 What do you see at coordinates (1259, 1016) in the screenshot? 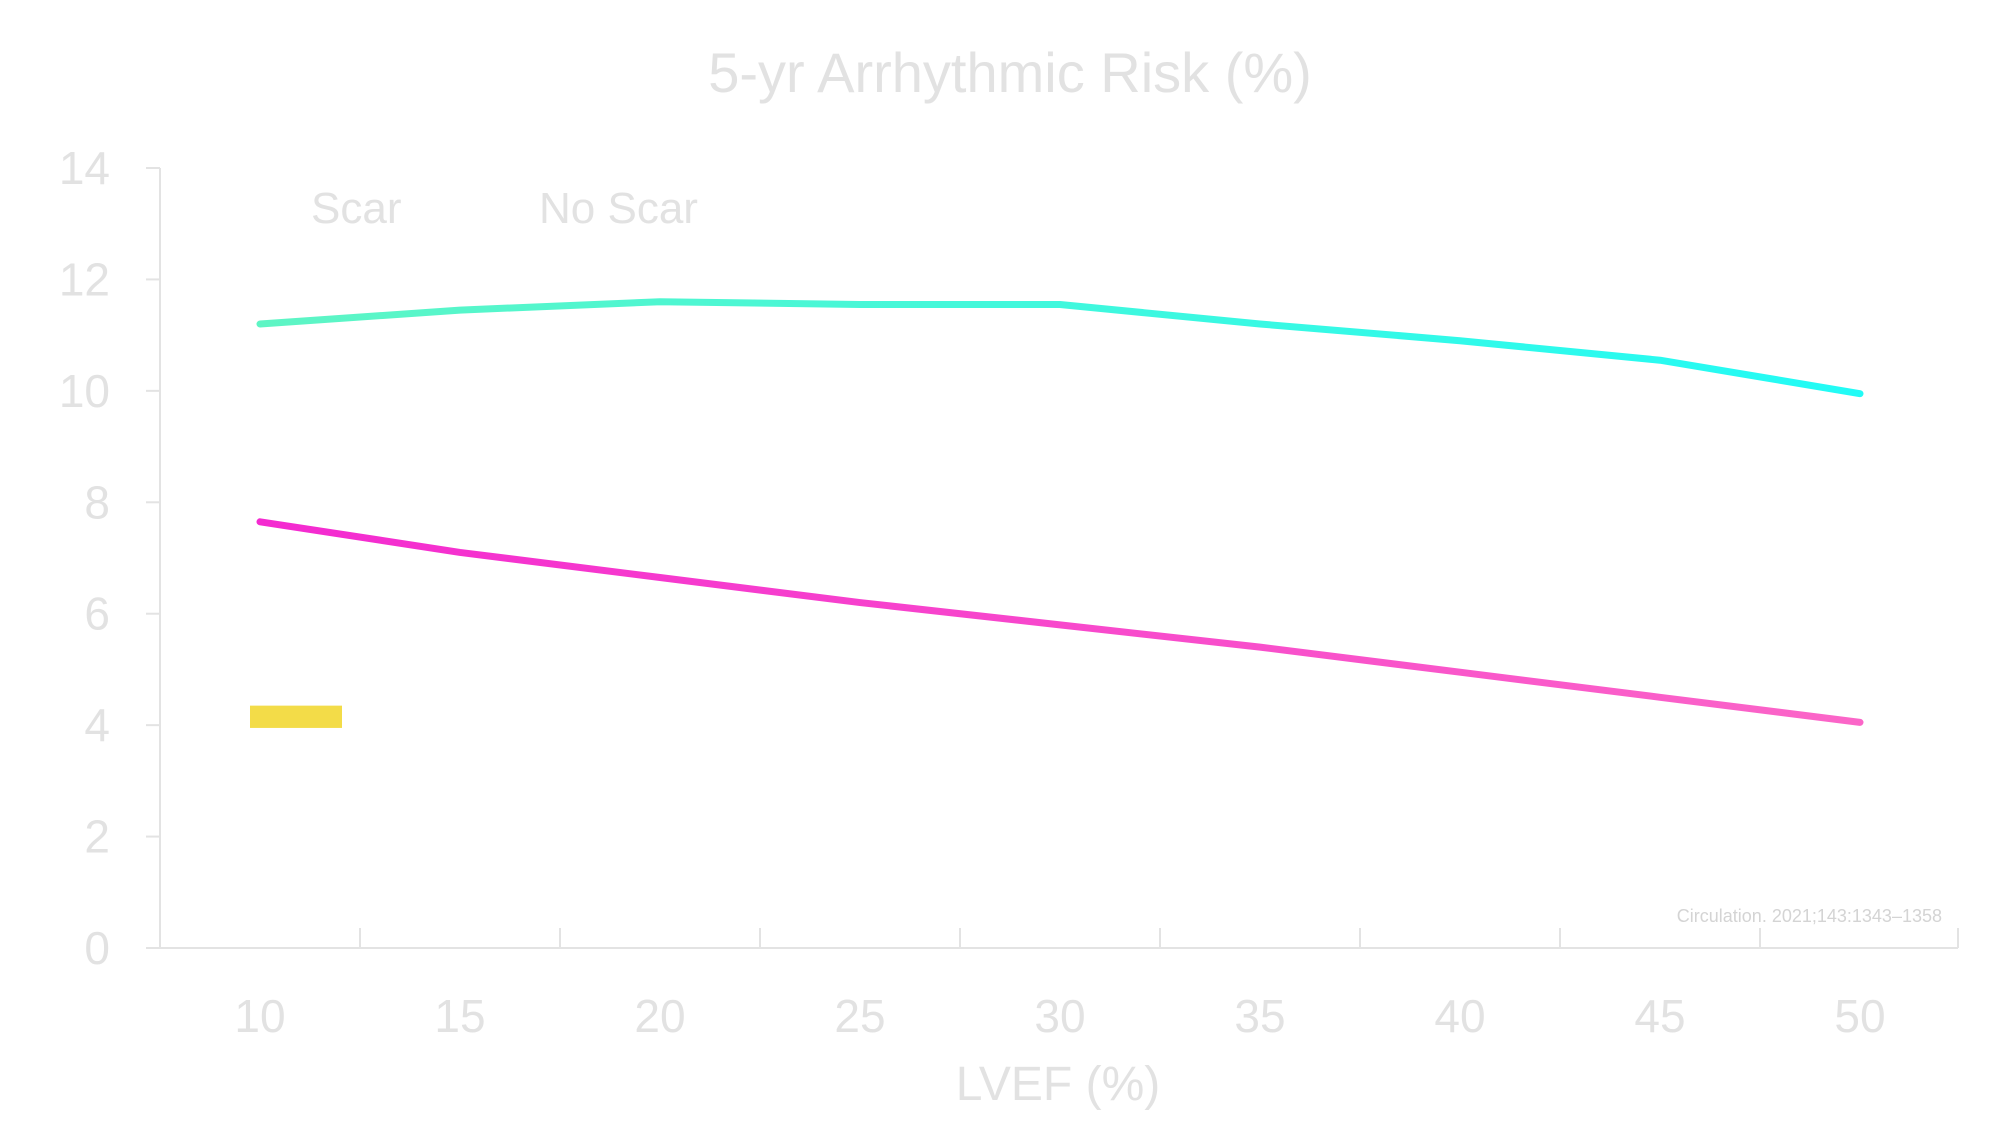
I see `x-tick-label: 35` at bounding box center [1259, 1016].